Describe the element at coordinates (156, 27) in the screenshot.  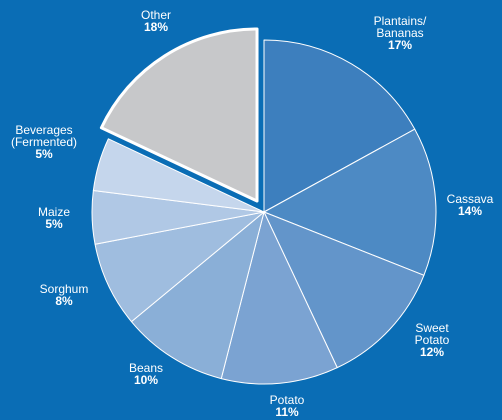
I see `slice-value-text: 18%` at that location.